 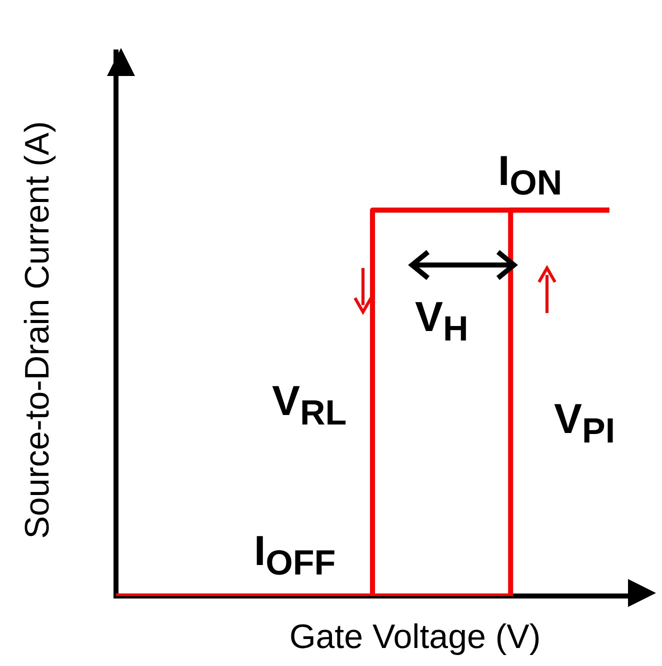 I want to click on text: I$_{ON}$, so click(x=530, y=174).